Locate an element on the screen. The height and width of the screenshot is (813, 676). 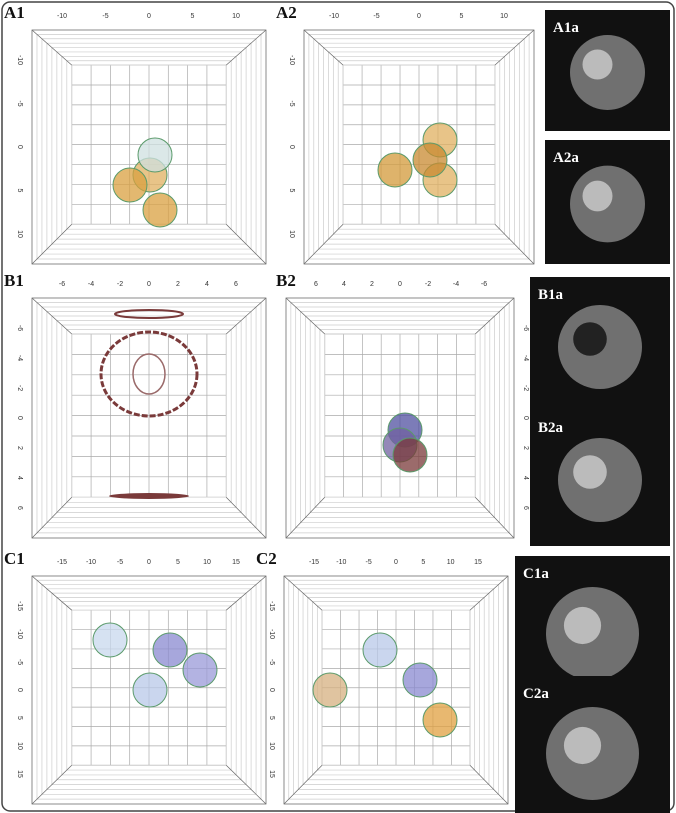
cell-ring is located at coordinates (149, 374).